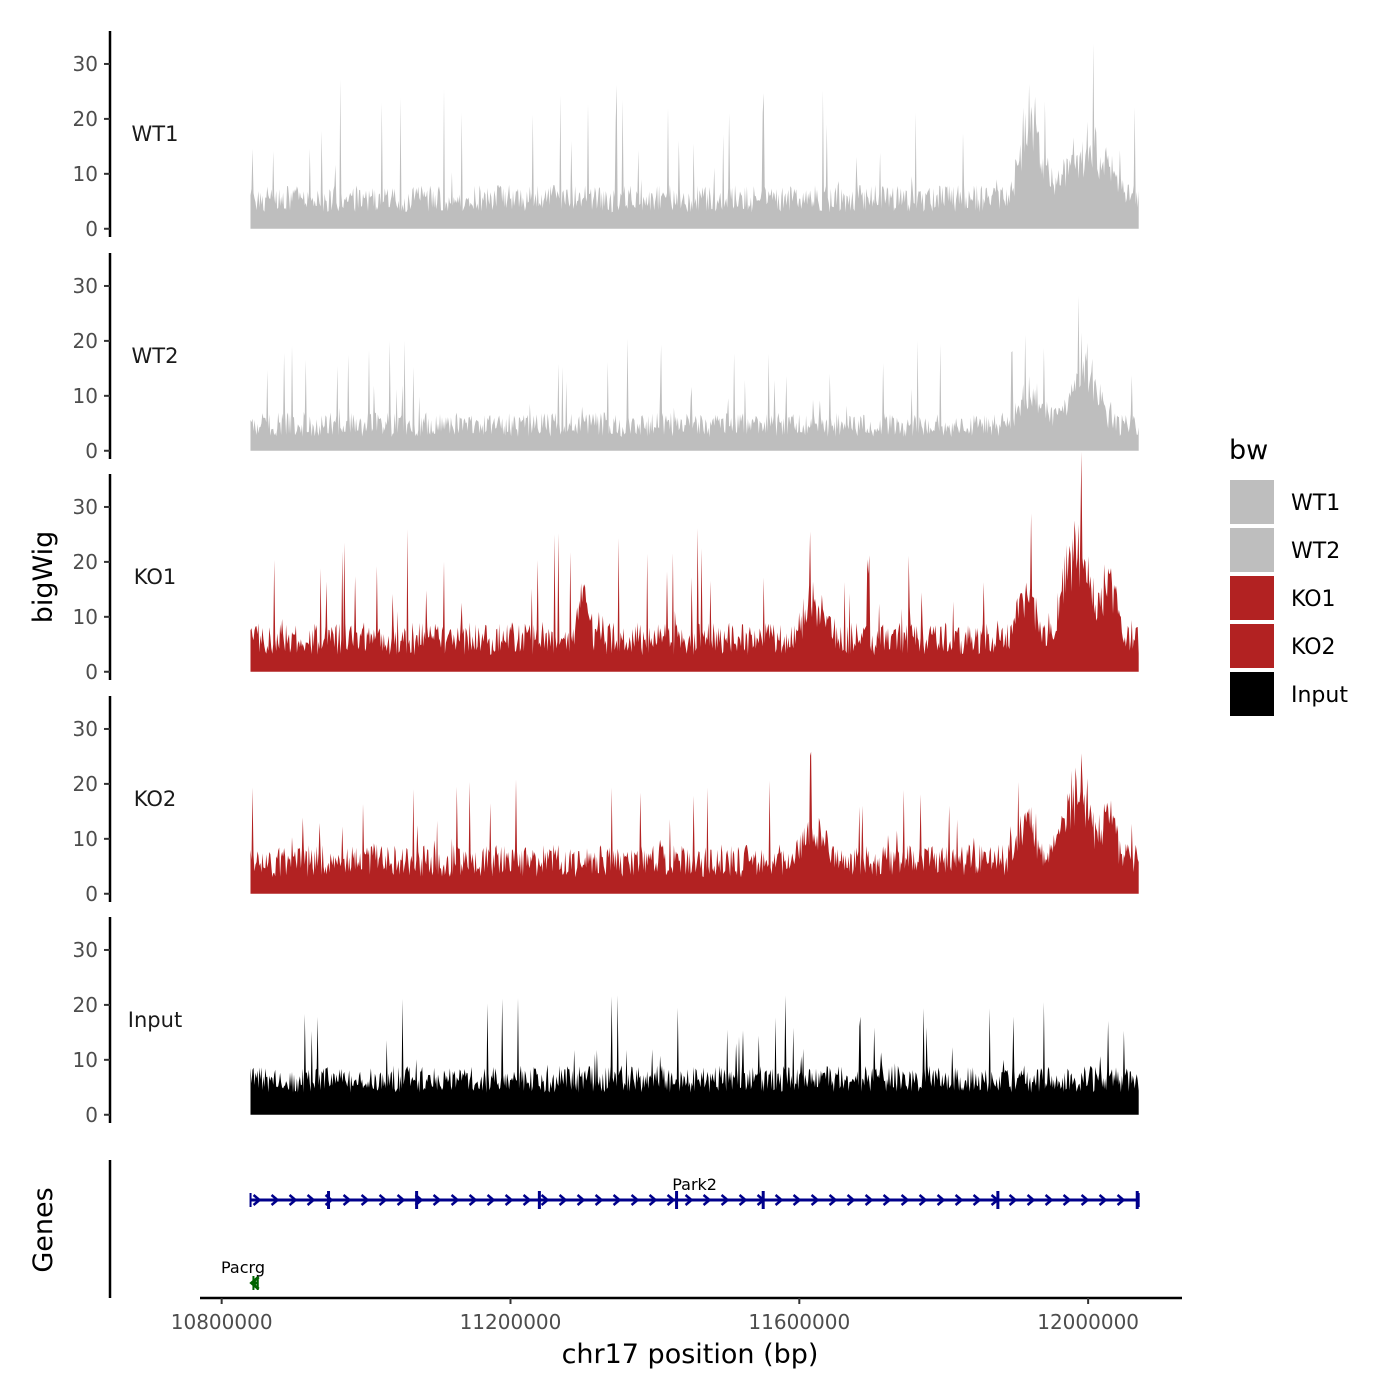 This screenshot has width=1400, height=1400. I want to click on track-wt1: 0 10 20 30 WT1, so click(606, 136).